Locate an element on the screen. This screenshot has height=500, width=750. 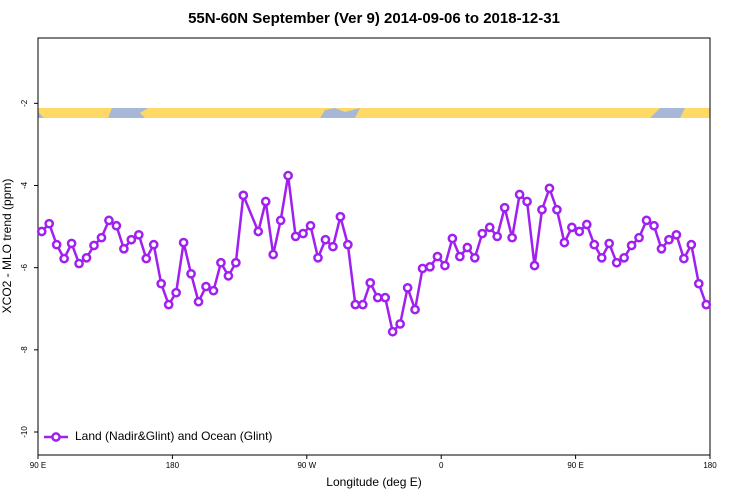
y-tick-label: -10 is located at coordinates (24, 432).